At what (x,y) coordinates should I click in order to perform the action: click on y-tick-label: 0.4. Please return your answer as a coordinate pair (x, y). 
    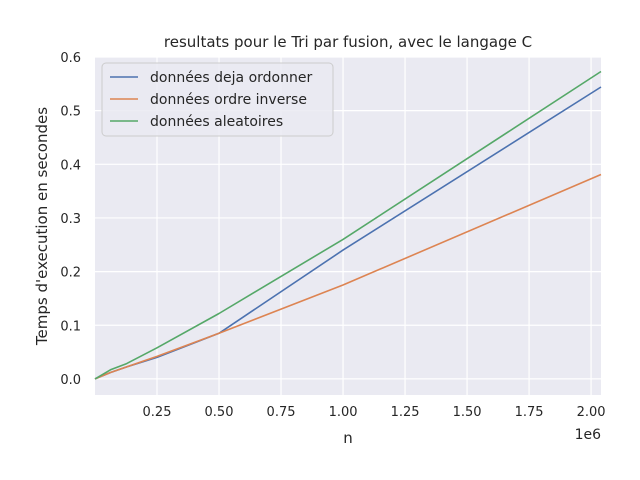
    Looking at the image, I should click on (70, 165).